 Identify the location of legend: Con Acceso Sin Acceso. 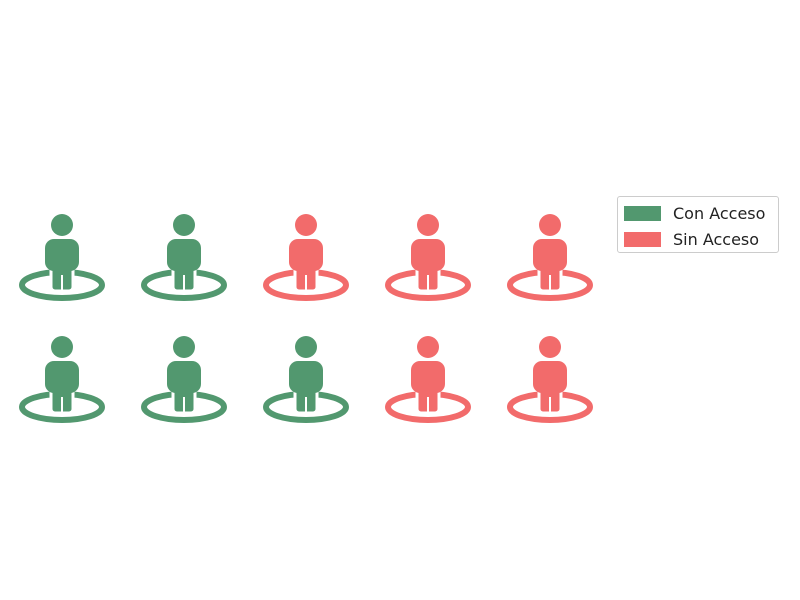
(698, 224).